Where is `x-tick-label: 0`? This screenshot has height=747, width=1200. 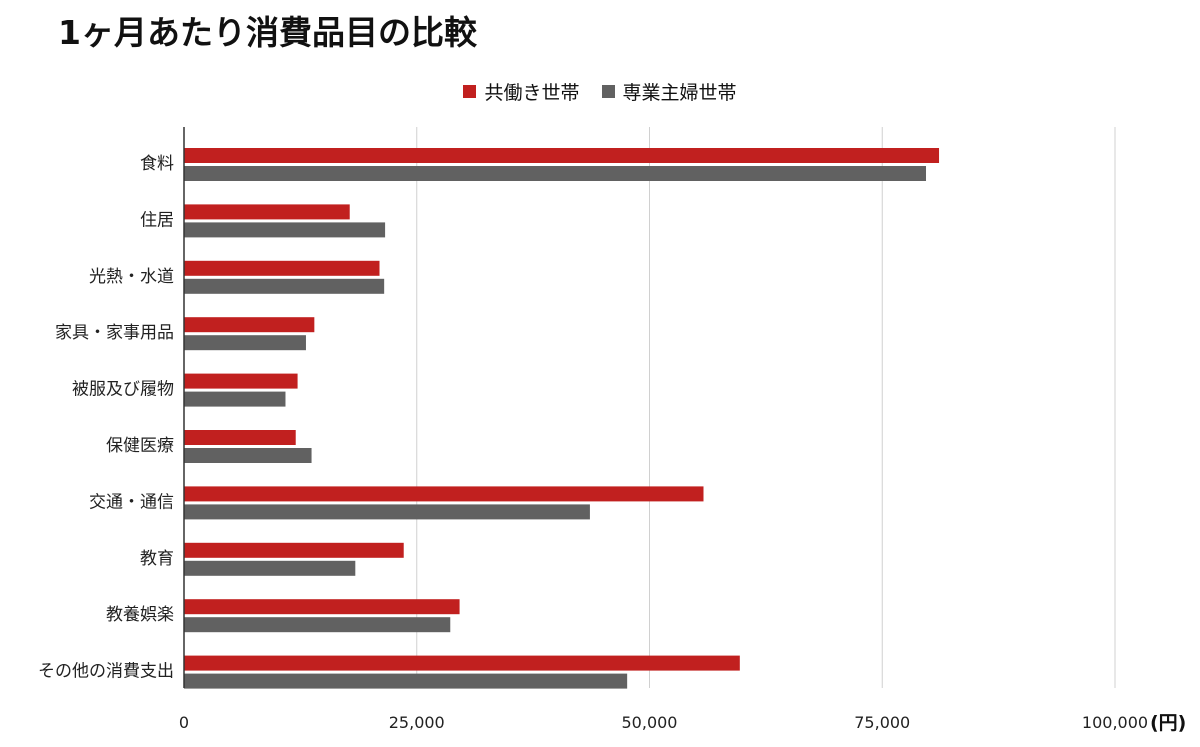 x-tick-label: 0 is located at coordinates (184, 722).